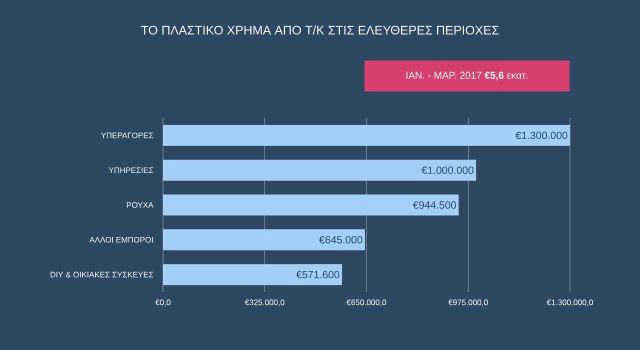 This screenshot has width=640, height=350. Describe the element at coordinates (320, 30) in the screenshot. I see `chart-title: ΤΟ ΠΛΑΣΤΙΚΟ ΧΡΗΜΑ ΑΠΟ Τ/Κ ΣΤΙΣ ΕΛΕΥΘΕΡΕΣ ΠΕΡΙΟΧΕΣ` at that location.